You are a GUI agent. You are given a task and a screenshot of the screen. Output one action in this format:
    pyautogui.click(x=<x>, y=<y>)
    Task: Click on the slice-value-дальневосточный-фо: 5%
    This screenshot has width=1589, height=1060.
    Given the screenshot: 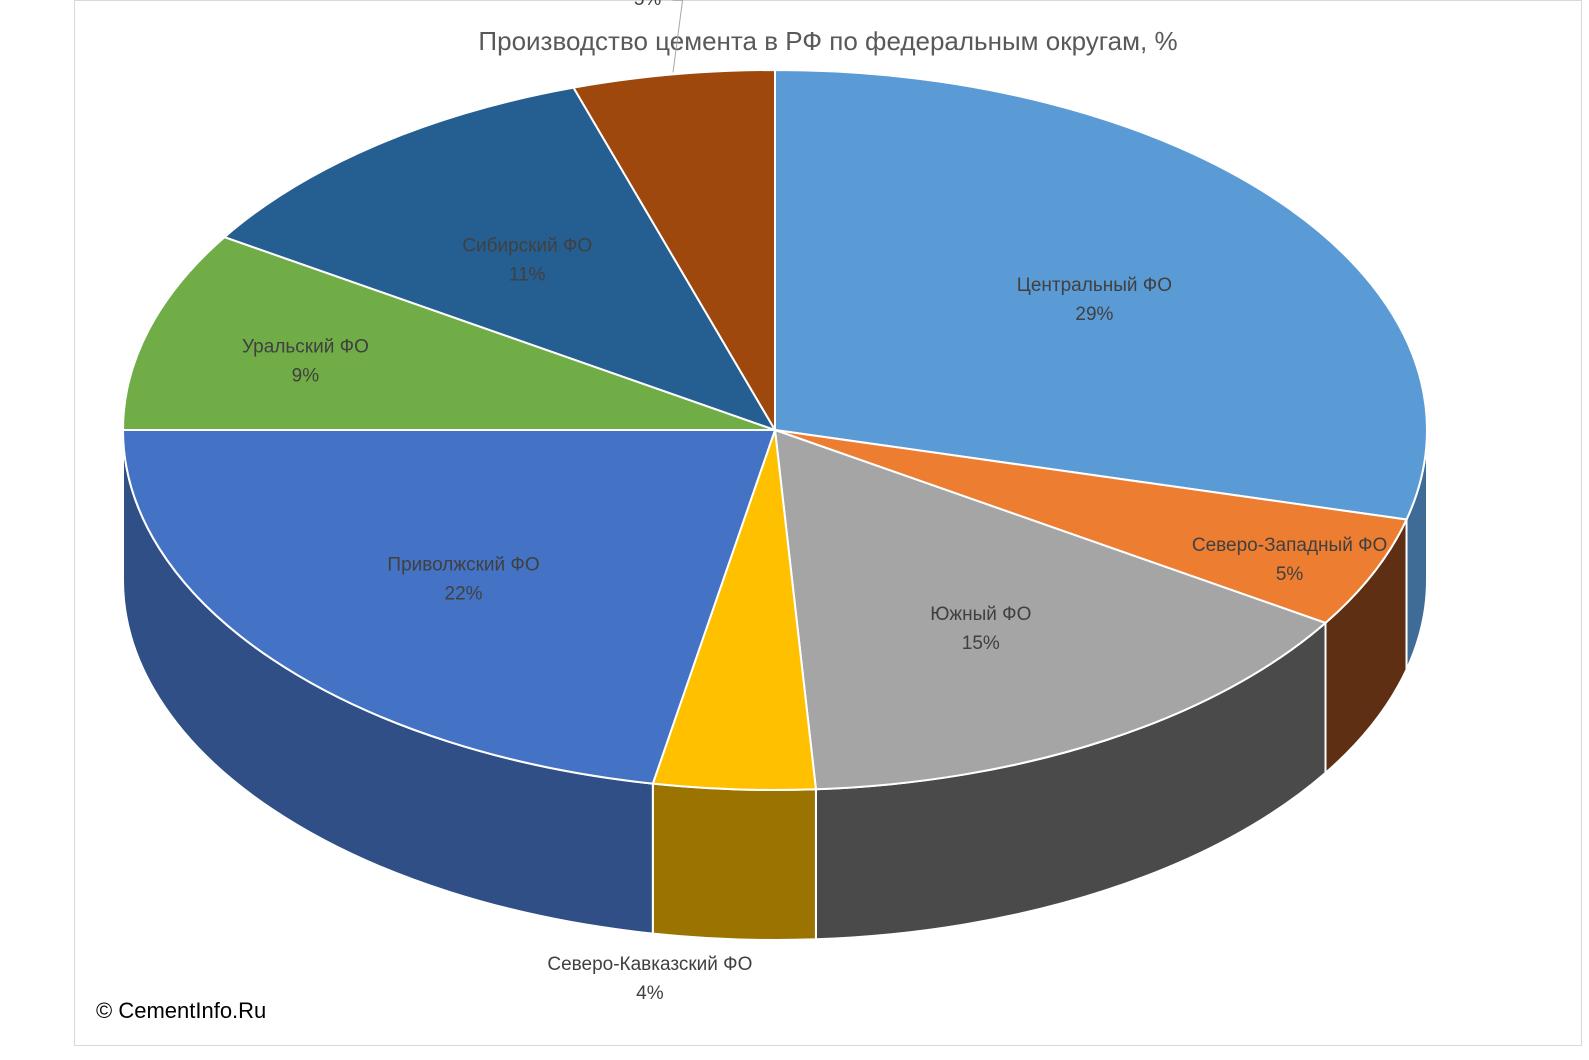 What is the action you would take?
    pyautogui.click(x=648, y=5)
    